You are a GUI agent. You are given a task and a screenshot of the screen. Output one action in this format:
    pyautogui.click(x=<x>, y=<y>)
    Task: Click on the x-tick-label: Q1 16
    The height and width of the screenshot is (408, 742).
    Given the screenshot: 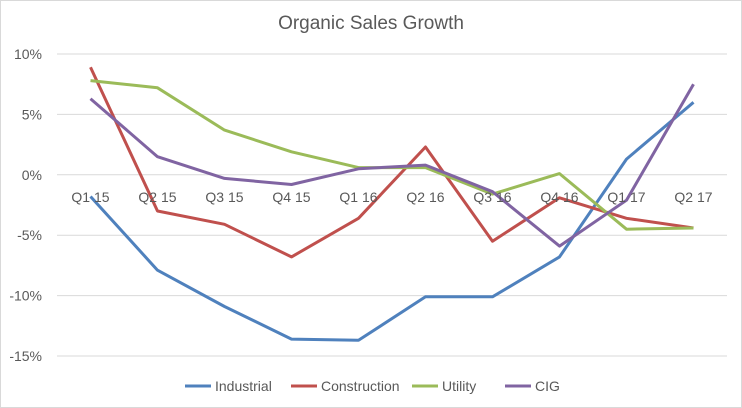 What is the action you would take?
    pyautogui.click(x=358, y=197)
    